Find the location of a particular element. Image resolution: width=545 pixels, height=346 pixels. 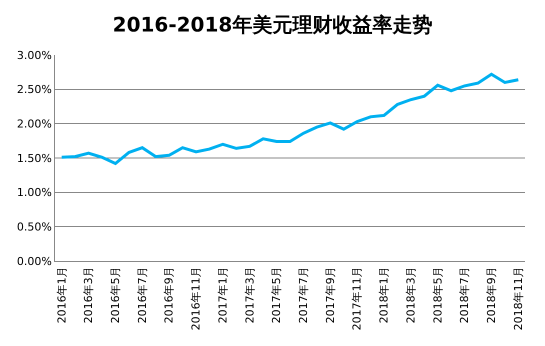

x-tick-label: 2017年11月 is located at coordinates (357, 298).